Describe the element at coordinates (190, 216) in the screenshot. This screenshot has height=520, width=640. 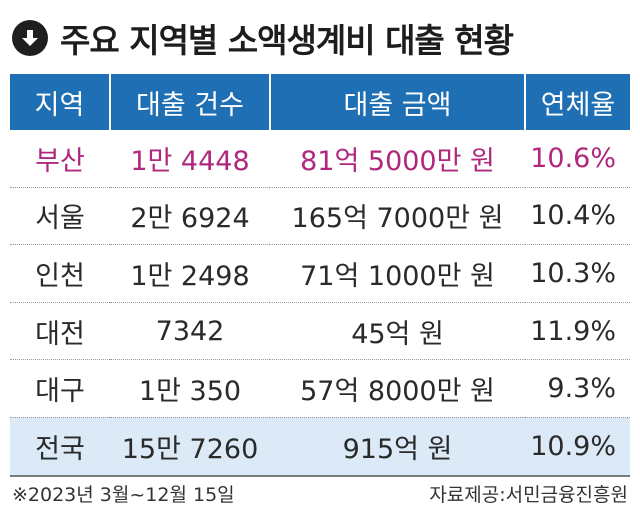
I see `count-cell: 2만 6924` at that location.